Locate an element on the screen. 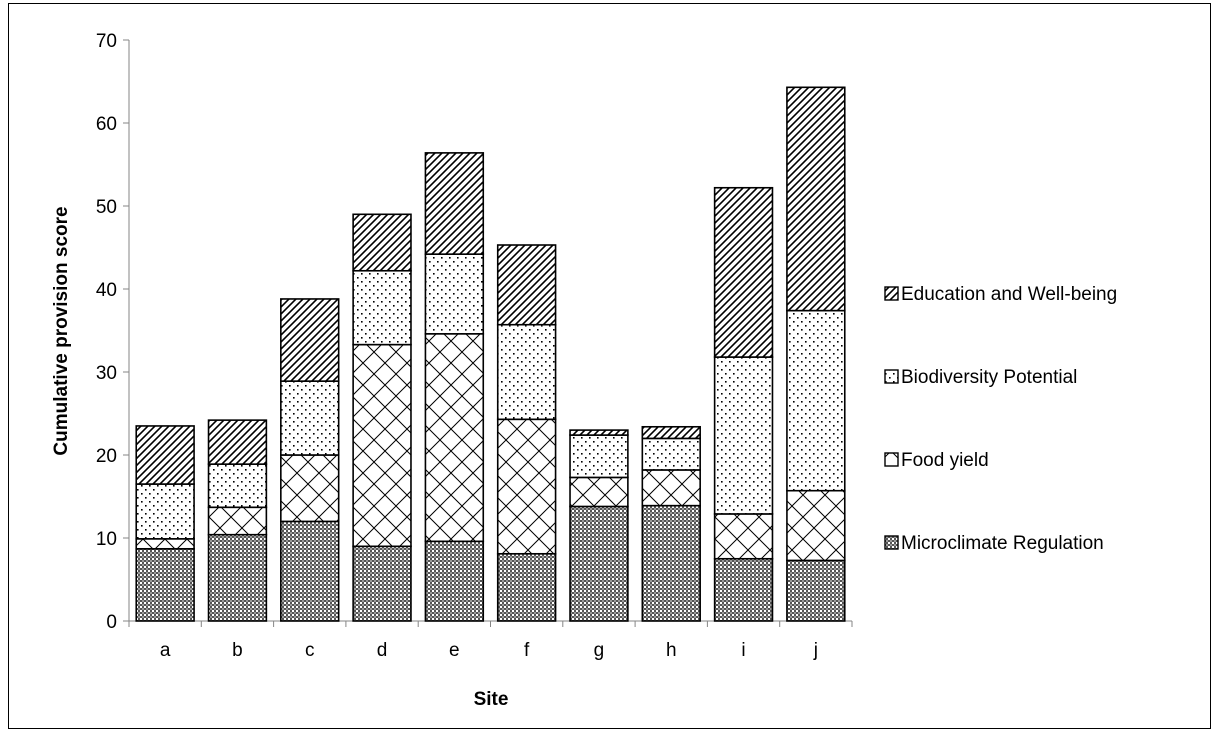  bar-segment-microclimate-regulation-f is located at coordinates (526, 587).